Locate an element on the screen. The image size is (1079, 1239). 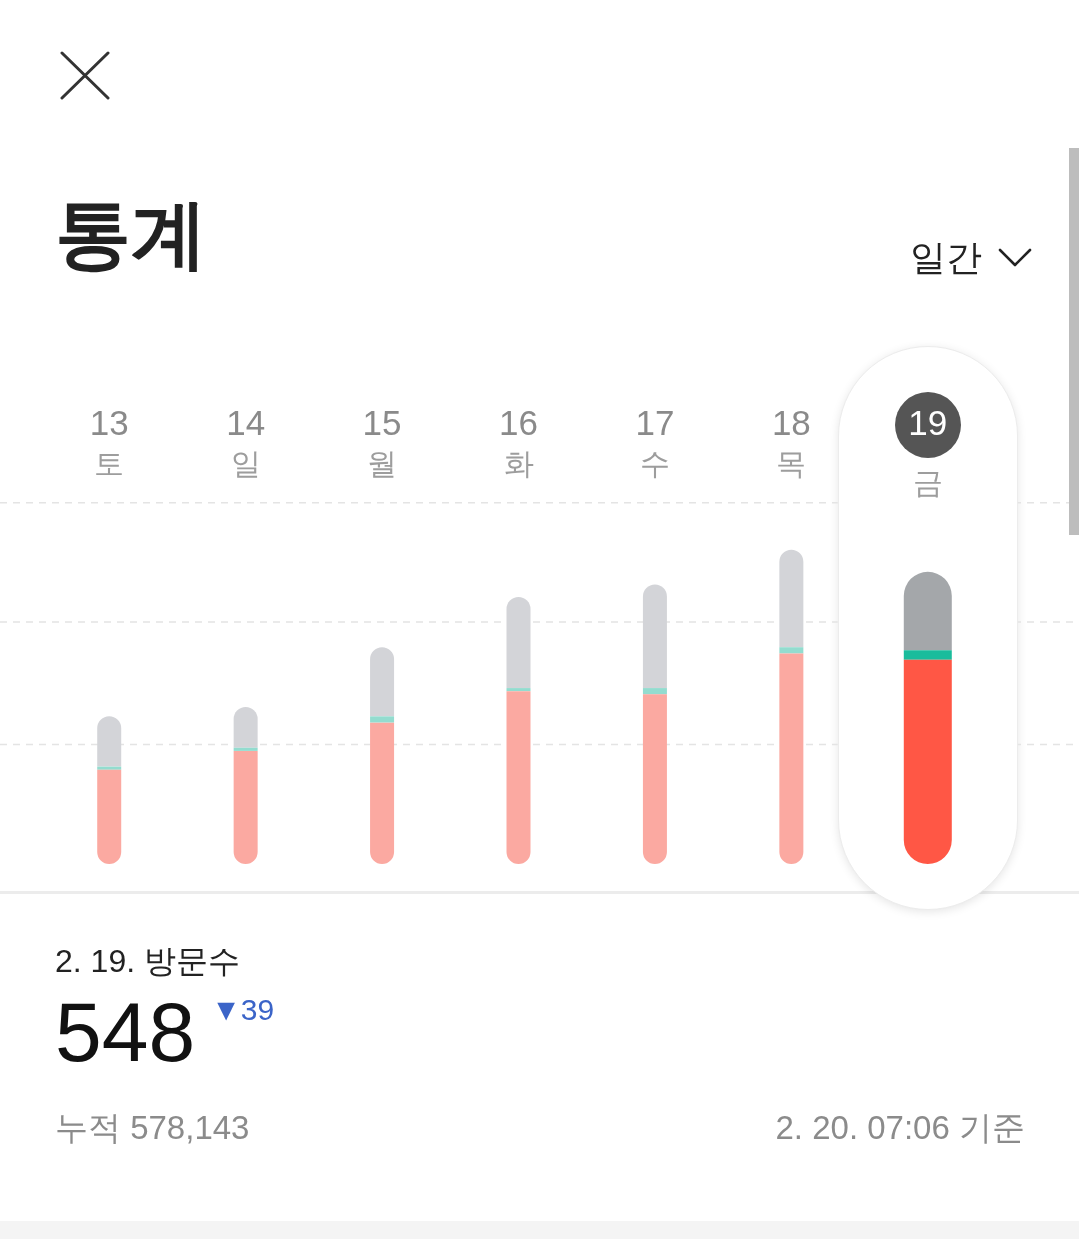
x-tick-label: 18 목 is located at coordinates (791, 441).